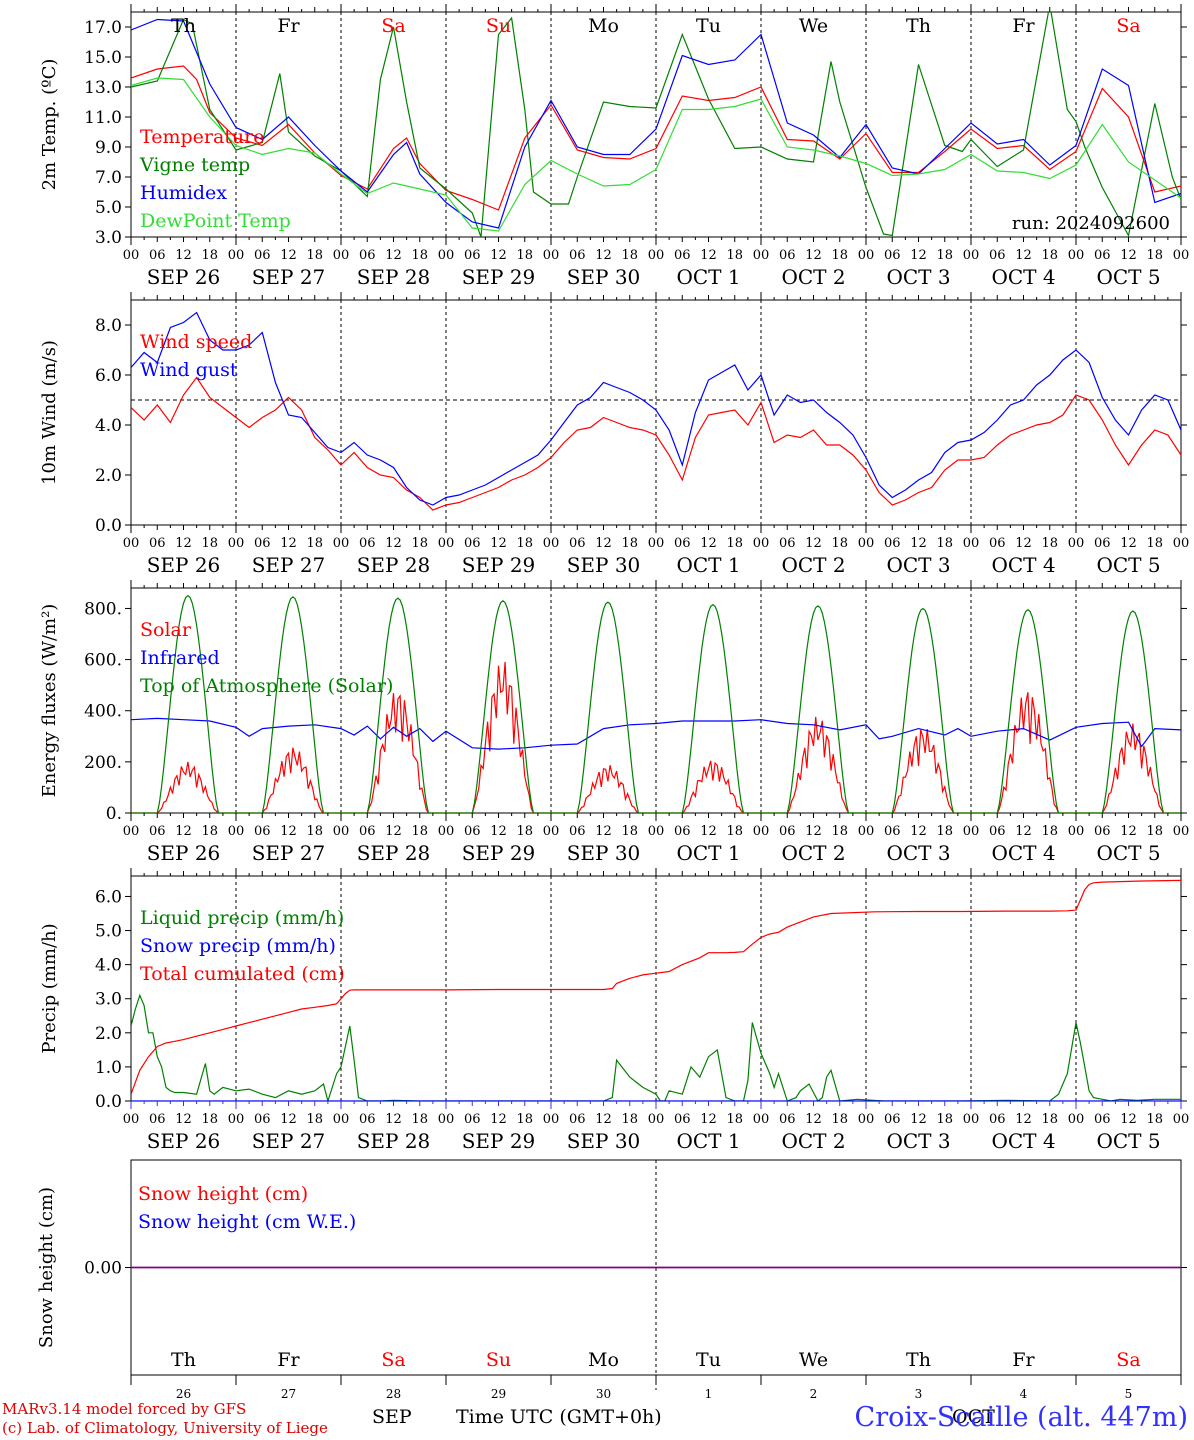 The width and height of the screenshot is (1194, 1440). Describe the element at coordinates (1023, 1360) in the screenshot. I see `weekday-label: Fr` at that location.